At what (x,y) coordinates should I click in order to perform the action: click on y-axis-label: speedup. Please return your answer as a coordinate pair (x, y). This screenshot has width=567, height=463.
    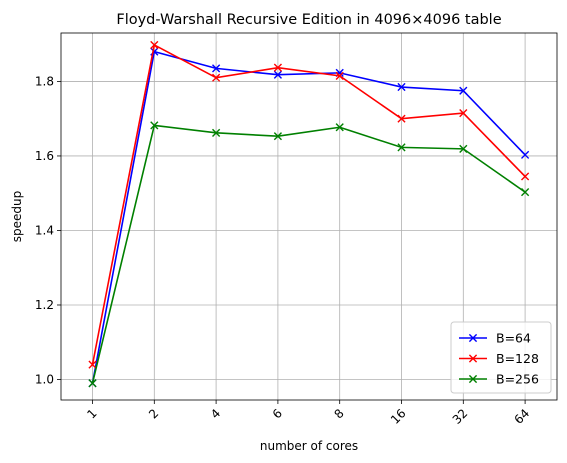
    Looking at the image, I should click on (17, 216).